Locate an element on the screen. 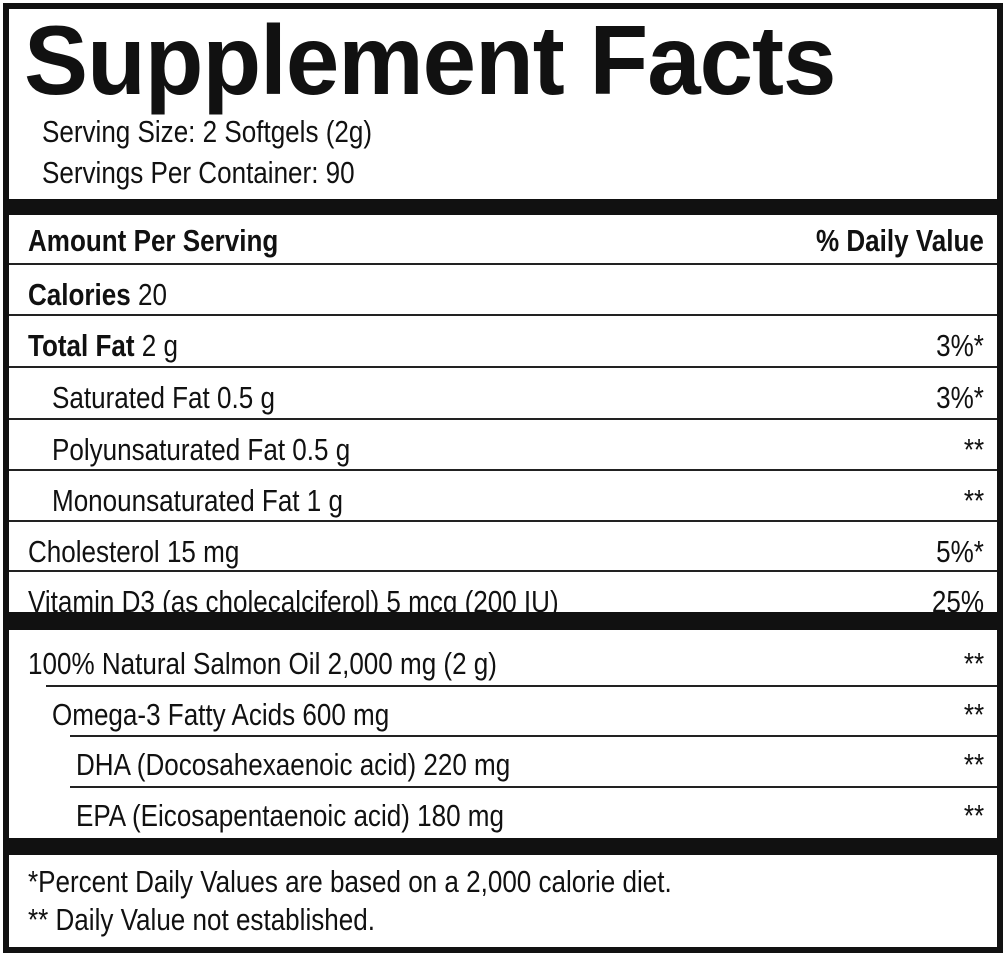 This screenshot has width=1006, height=957. nutrient-name: Polyunsaturated Fat 0.5 g is located at coordinates (201, 449).